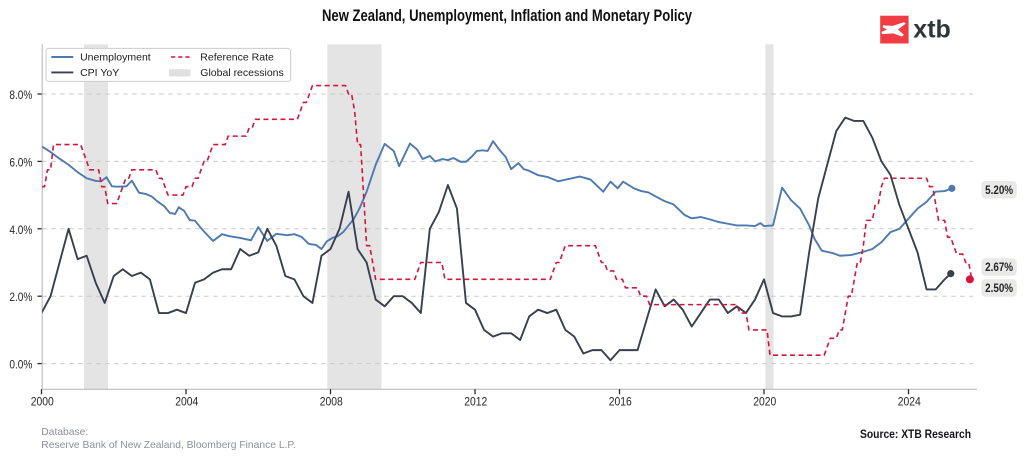  What do you see at coordinates (241, 73) in the screenshot?
I see `svg-text: Global recessions` at bounding box center [241, 73].